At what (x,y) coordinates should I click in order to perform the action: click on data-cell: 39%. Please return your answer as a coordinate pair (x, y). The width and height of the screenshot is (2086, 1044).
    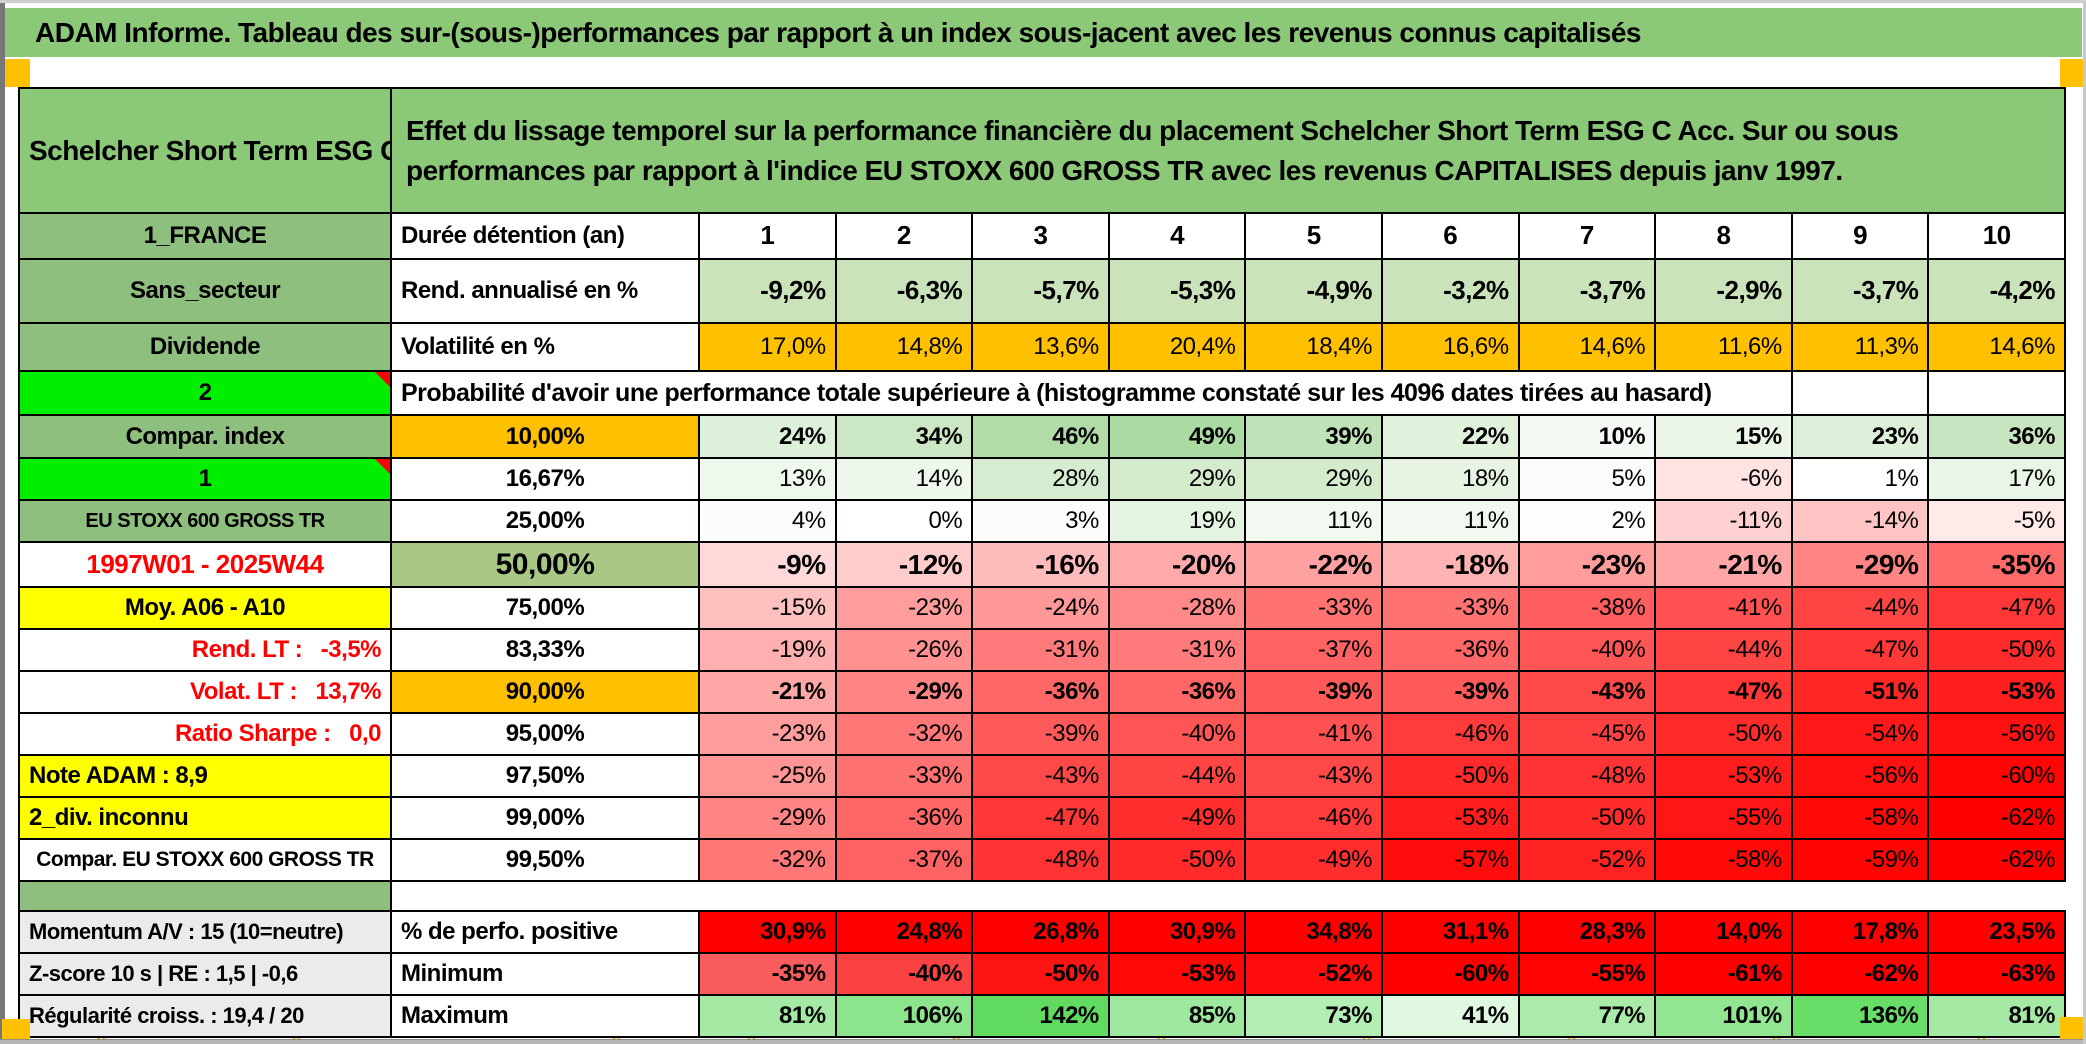
    Looking at the image, I should click on (1313, 436).